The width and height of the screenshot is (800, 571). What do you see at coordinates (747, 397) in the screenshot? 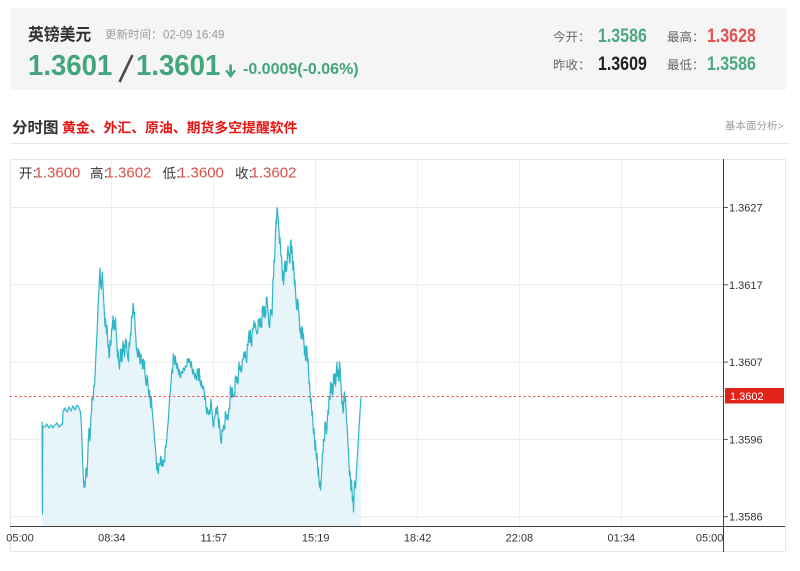
I see `svg-text: 1.3602` at bounding box center [747, 397].